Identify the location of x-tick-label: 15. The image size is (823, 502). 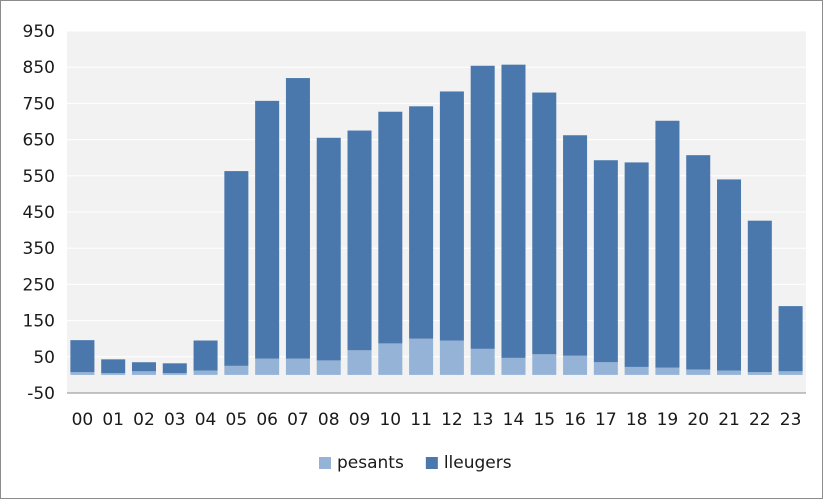
(544, 420).